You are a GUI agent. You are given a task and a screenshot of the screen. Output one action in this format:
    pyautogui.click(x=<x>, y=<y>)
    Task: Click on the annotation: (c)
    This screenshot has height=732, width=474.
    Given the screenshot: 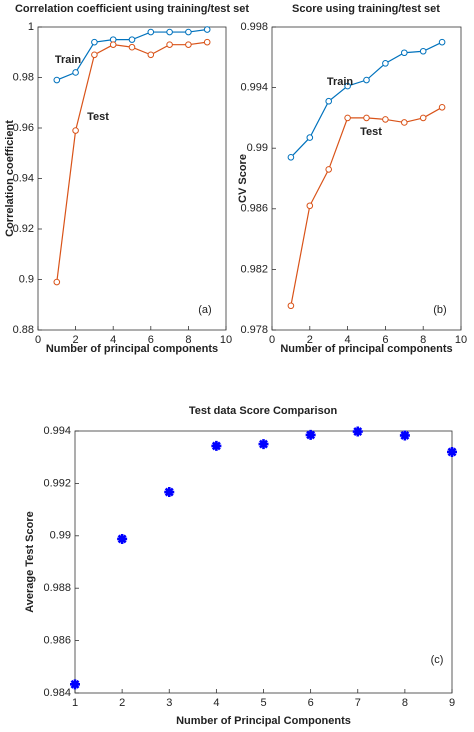 What is the action you would take?
    pyautogui.click(x=437, y=660)
    